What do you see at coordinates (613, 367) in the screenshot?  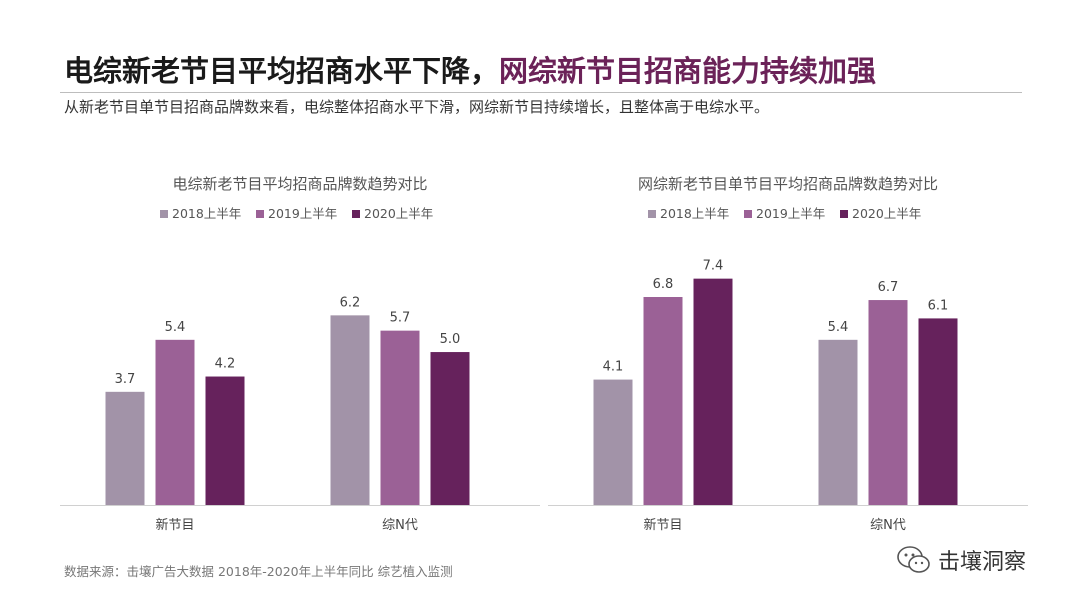 I see `bar-value-label: 4.1` at bounding box center [613, 367].